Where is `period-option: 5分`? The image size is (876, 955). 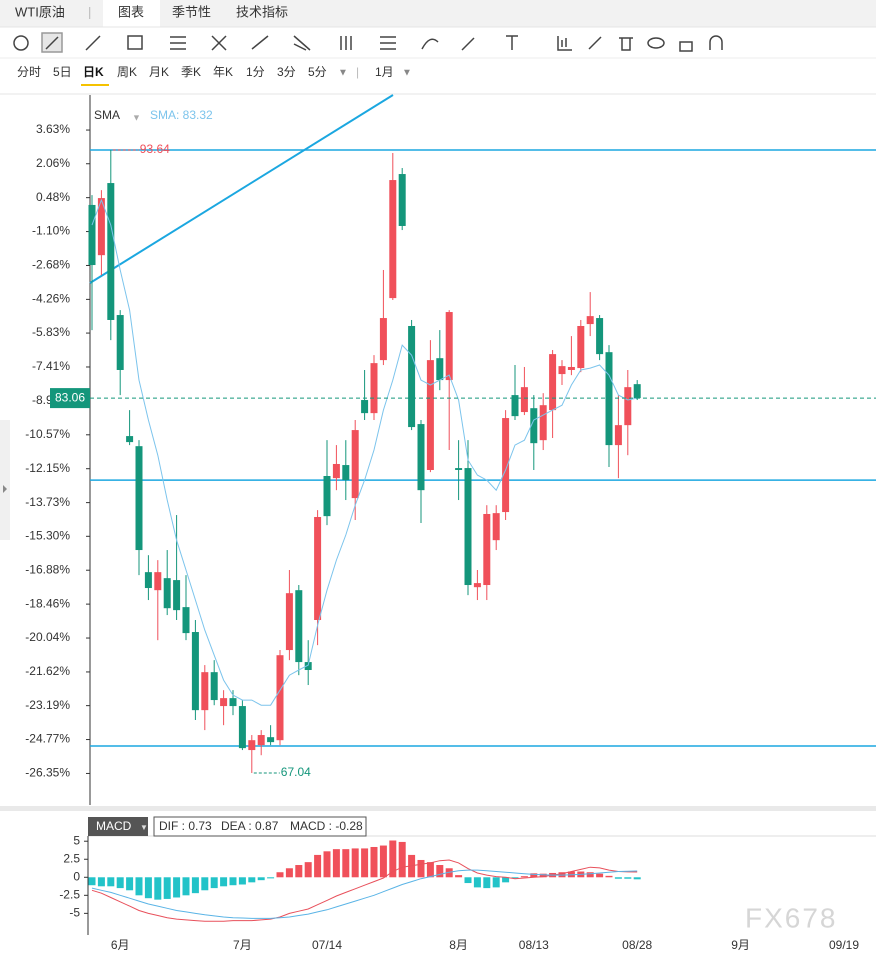
period-option: 5分 is located at coordinates (317, 72).